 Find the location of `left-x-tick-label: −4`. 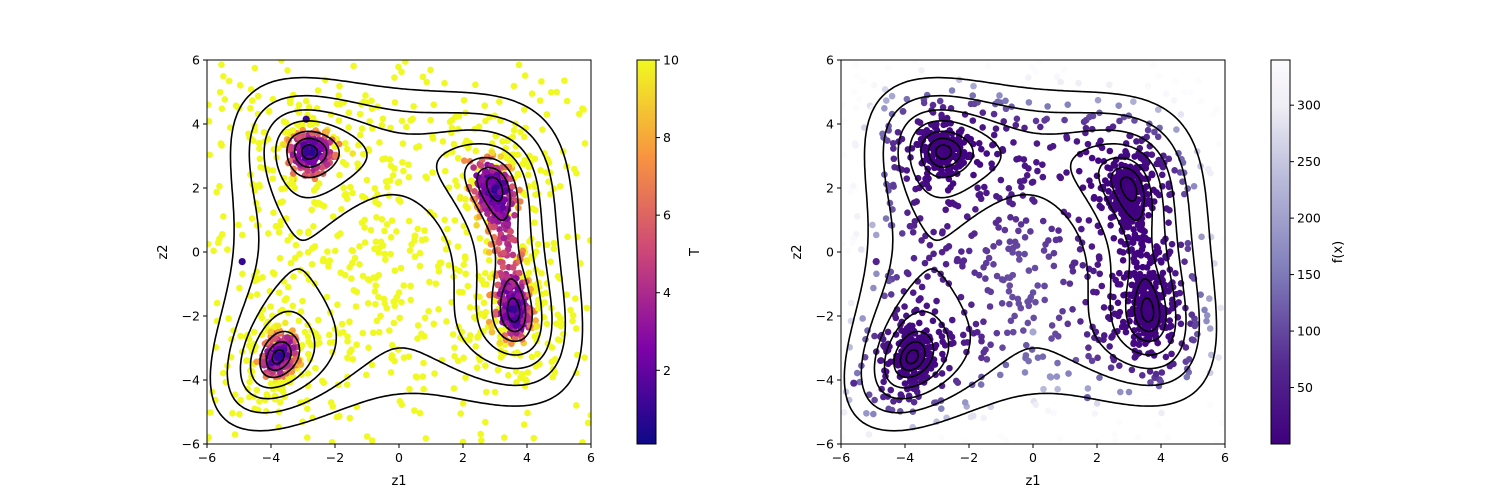

left-x-tick-label: −4 is located at coordinates (271, 457).